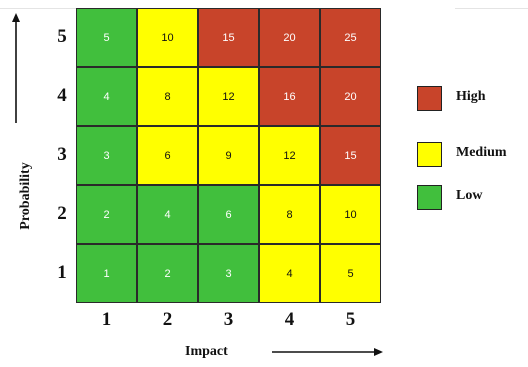 The image size is (528, 367). What do you see at coordinates (429, 98) in the screenshot?
I see `legend-swatch-high` at bounding box center [429, 98].